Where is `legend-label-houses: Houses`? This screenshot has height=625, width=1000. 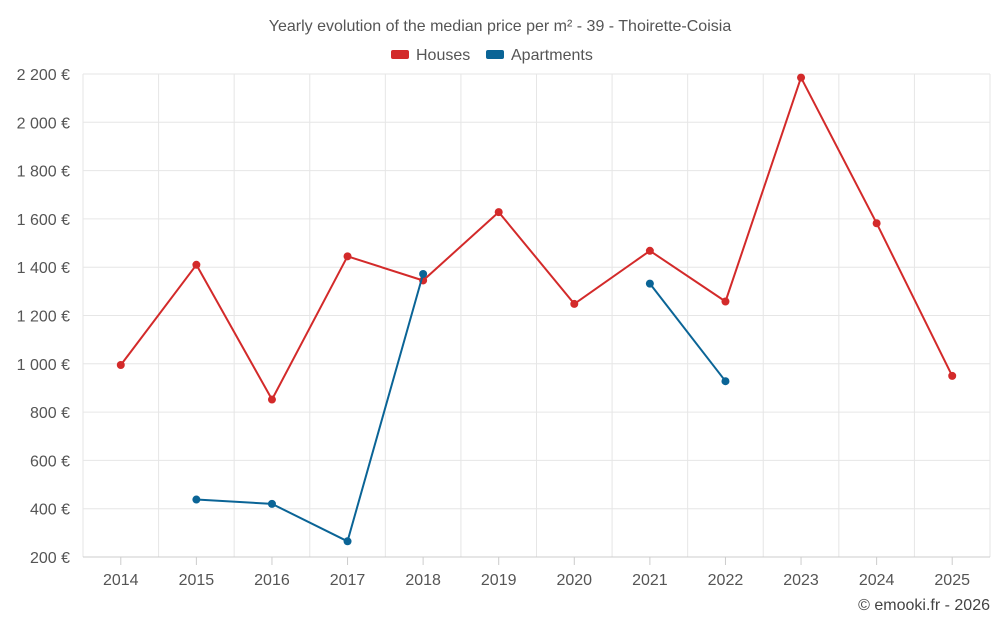 legend-label-houses: Houses is located at coordinates (443, 55).